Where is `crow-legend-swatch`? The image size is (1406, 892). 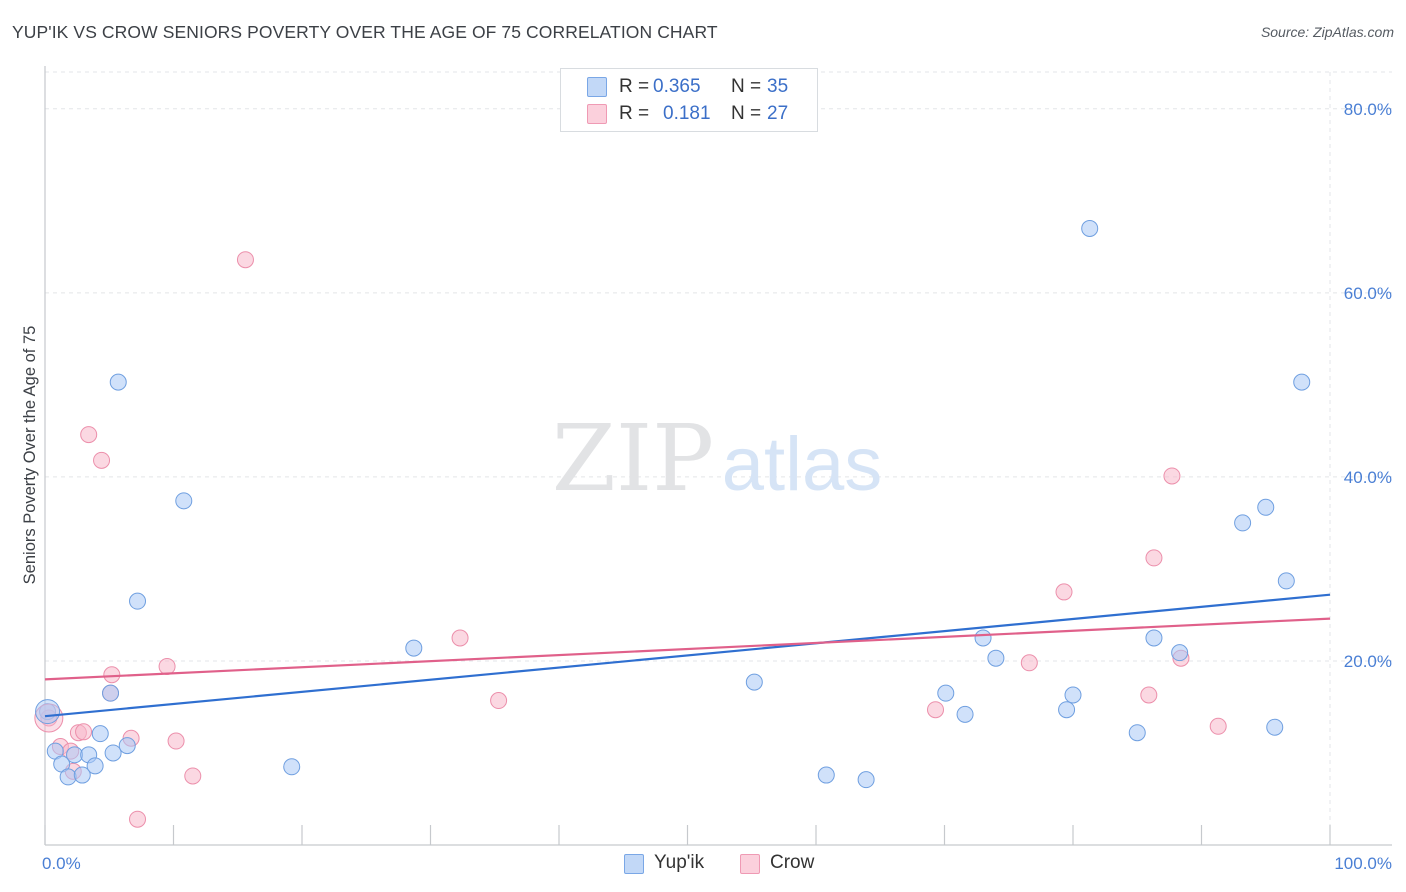 crow-legend-swatch is located at coordinates (750, 864).